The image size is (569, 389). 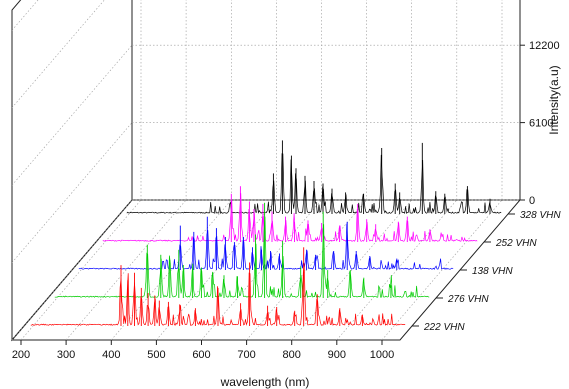 I want to click on x-axis-title: wavelength (nm), so click(x=265, y=382).